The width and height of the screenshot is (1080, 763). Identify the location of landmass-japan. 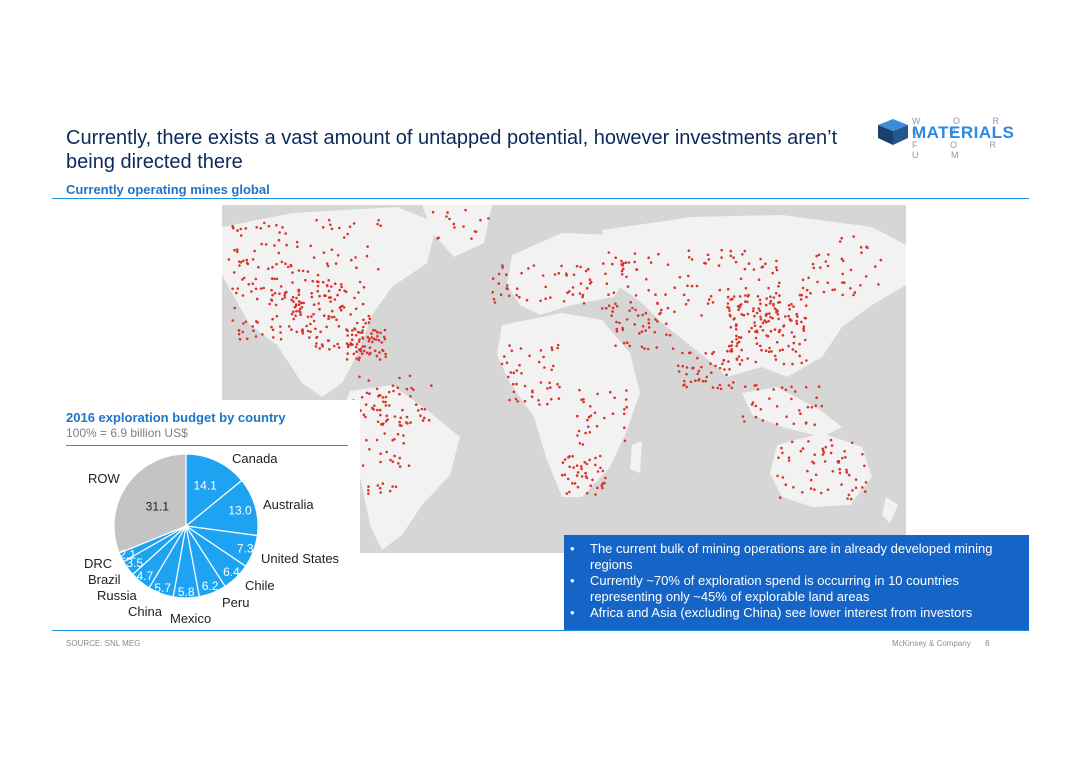
(850, 300).